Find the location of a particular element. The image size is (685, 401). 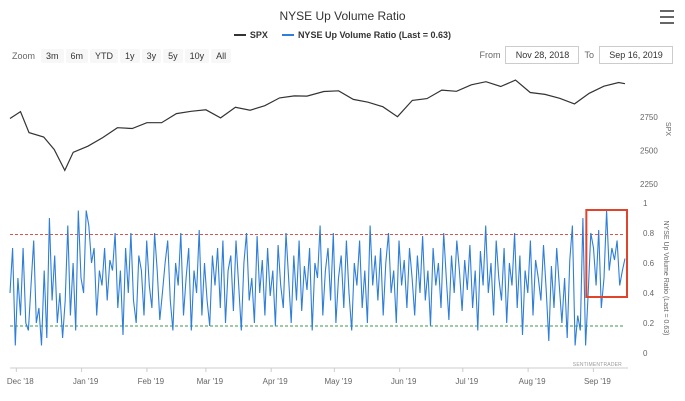

zoom-button-all: All is located at coordinates (221, 56).